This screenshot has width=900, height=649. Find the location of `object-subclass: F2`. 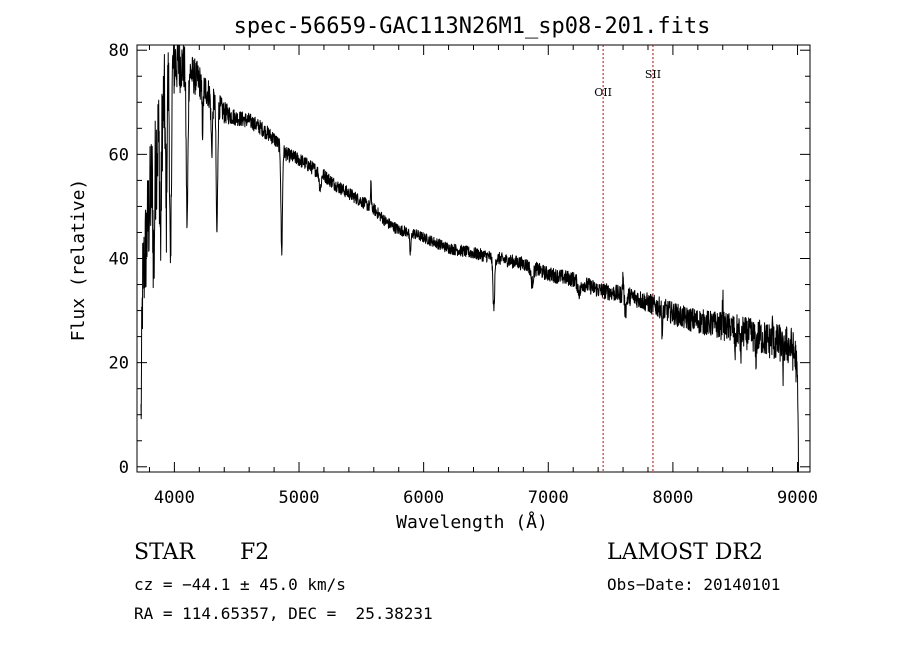

object-subclass: F2 is located at coordinates (255, 552).